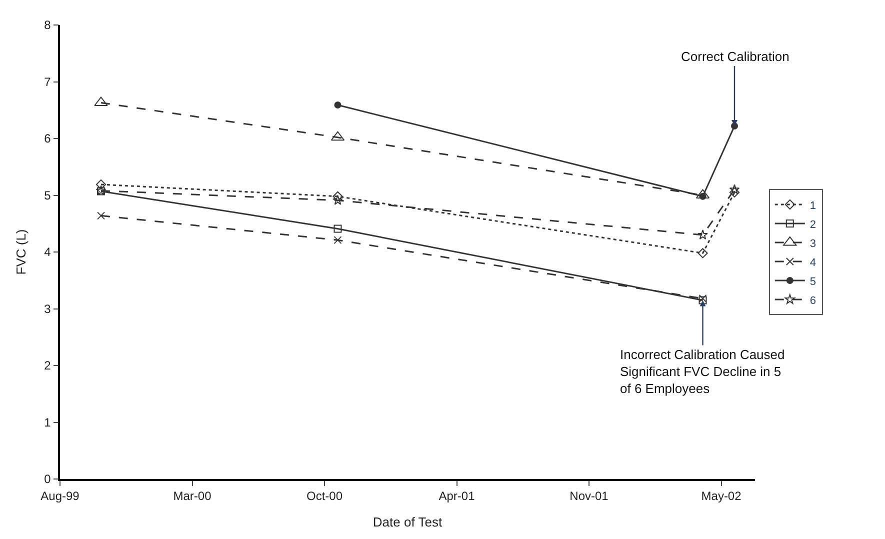 Image resolution: width=885 pixels, height=539 pixels. What do you see at coordinates (702, 371) in the screenshot?
I see `annotation: Incorrect Calibration Caused Significant FVC Decline in 5 of 6 Employees` at bounding box center [702, 371].